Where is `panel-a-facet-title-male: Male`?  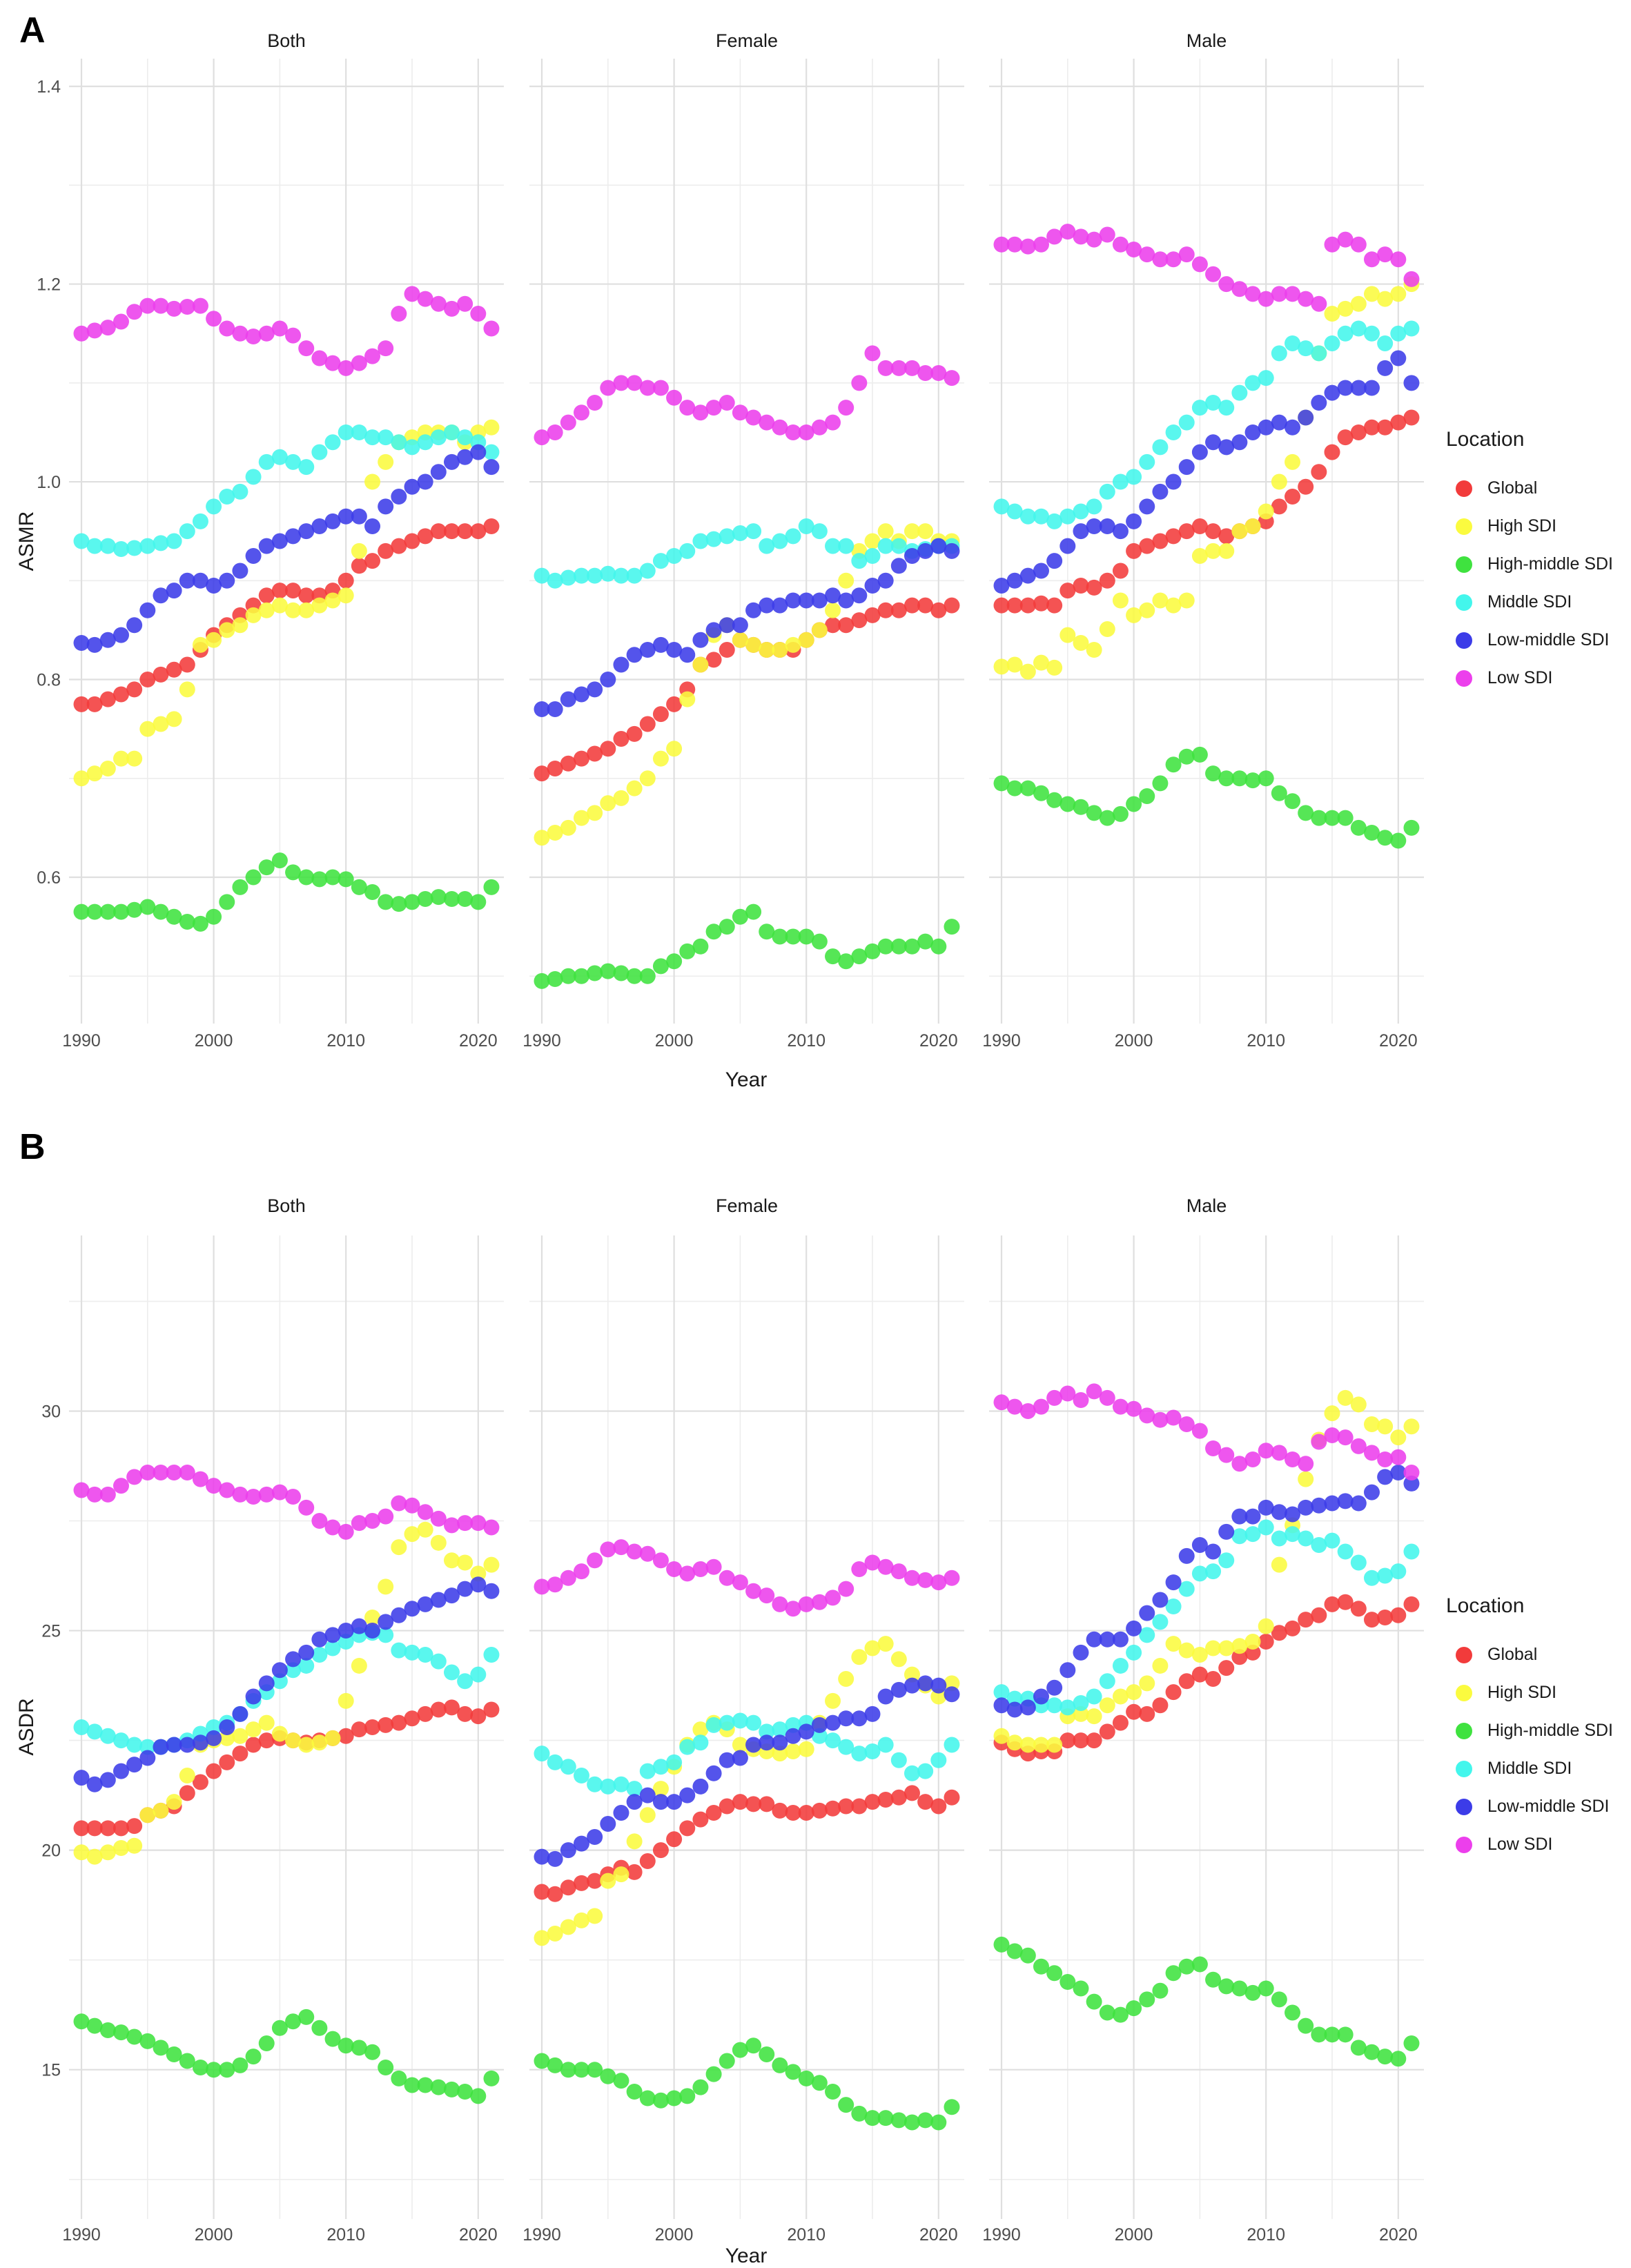
panel-a-facet-title-male: Male is located at coordinates (1206, 40).